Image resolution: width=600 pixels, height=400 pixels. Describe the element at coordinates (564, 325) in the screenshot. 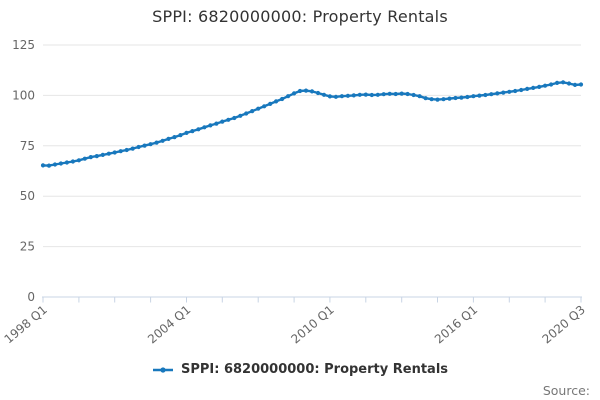

I see `x-axis-tick-label: 2020 Q3` at that location.